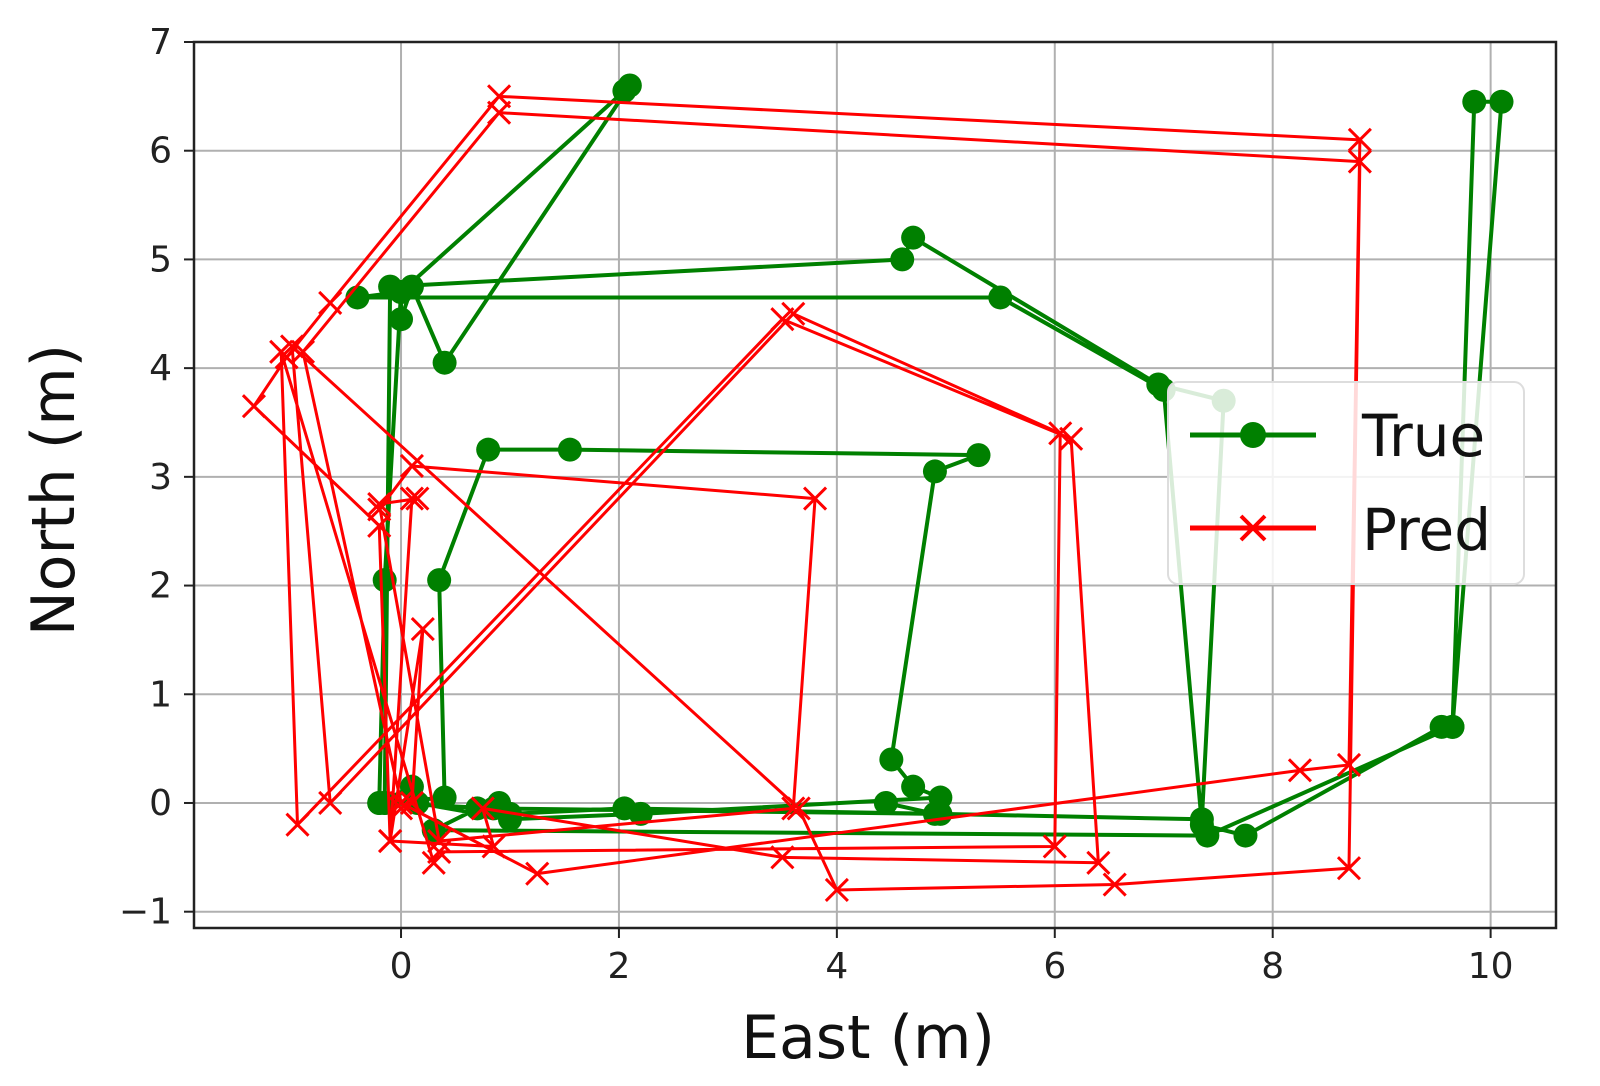 The image size is (1600, 1086). Describe the element at coordinates (160, 151) in the screenshot. I see `y-tick-label: 6` at that location.